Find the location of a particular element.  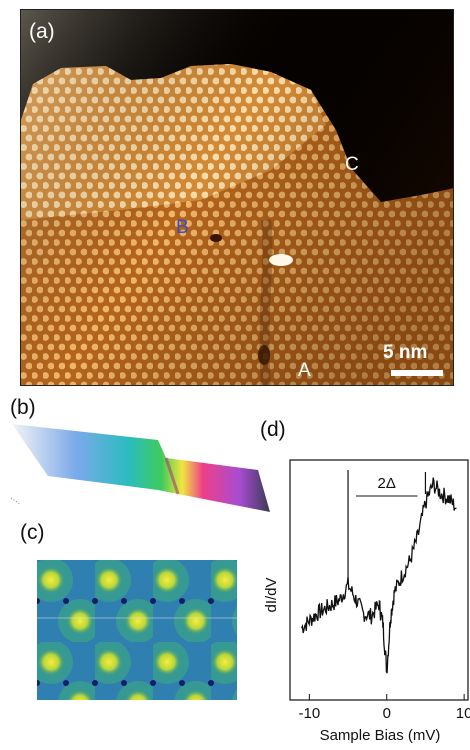

surface-3d-render is located at coordinates (142, 468).